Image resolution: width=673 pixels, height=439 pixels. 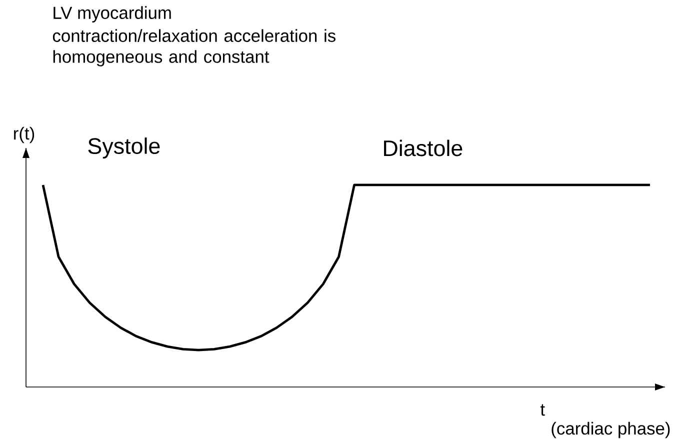 What do you see at coordinates (423, 148) in the screenshot?
I see `text: Diastole` at bounding box center [423, 148].